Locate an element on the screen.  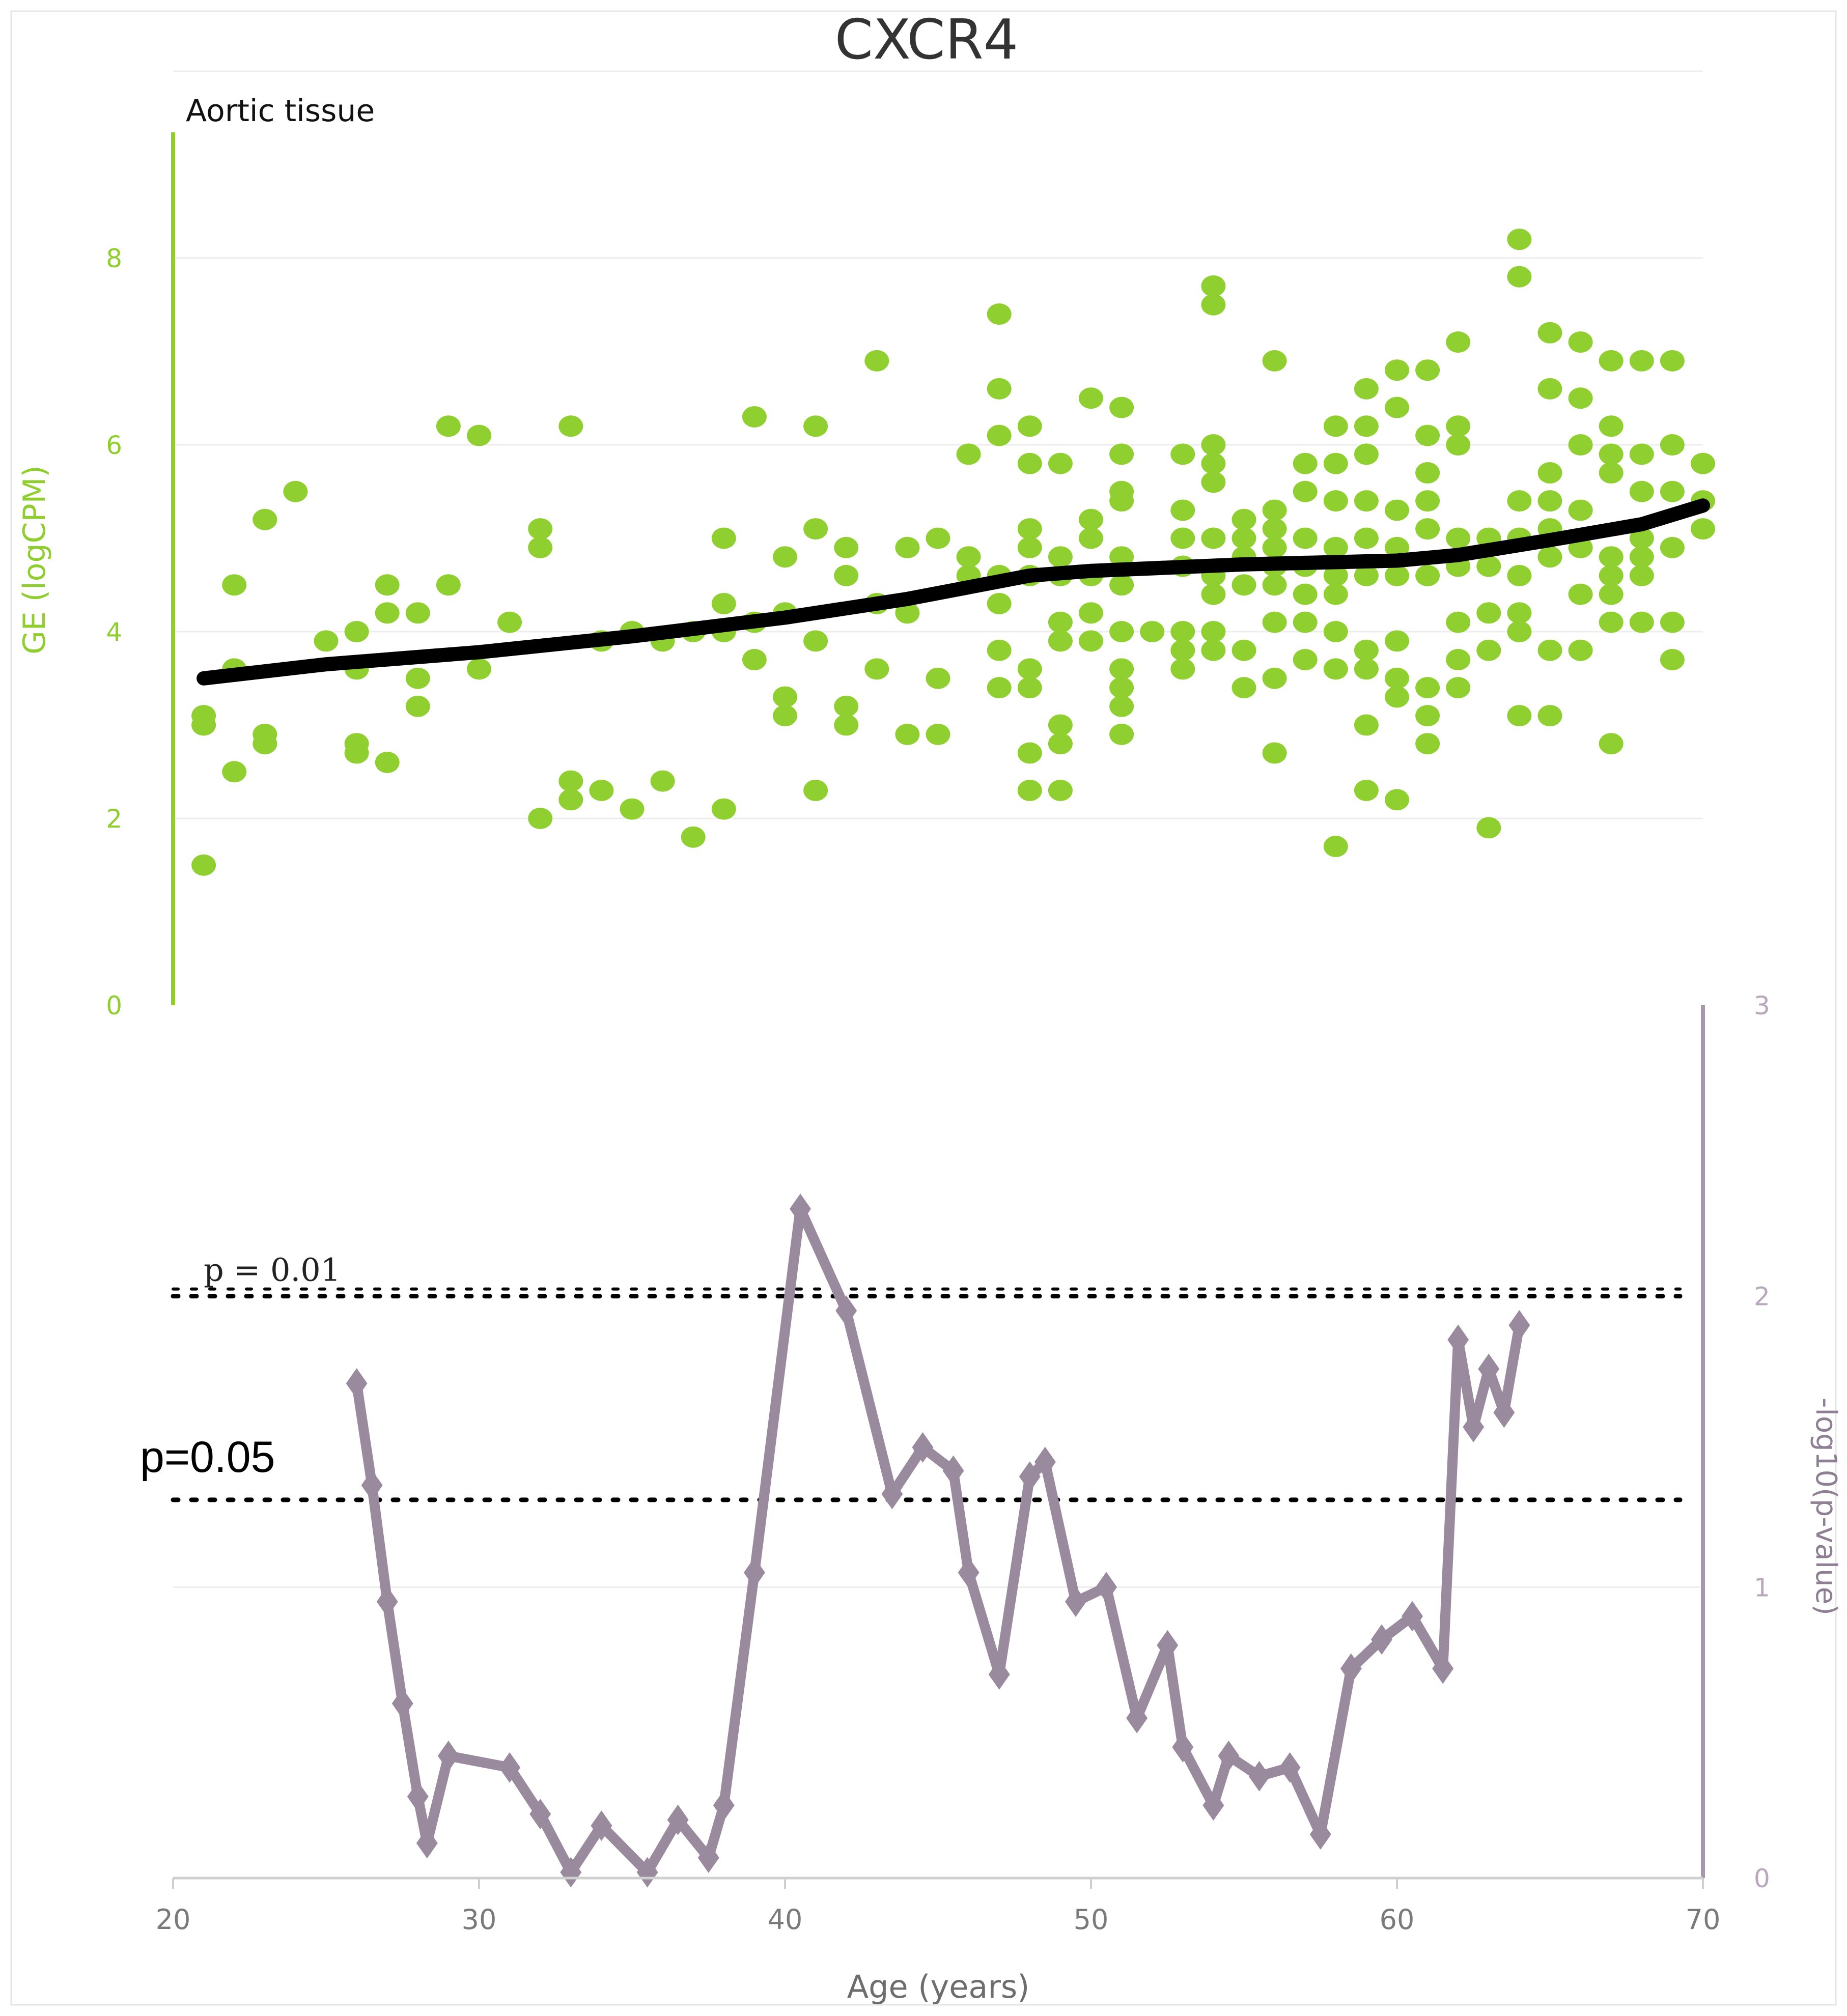
chart-subtitle: Aortic tissue is located at coordinates (280, 111).